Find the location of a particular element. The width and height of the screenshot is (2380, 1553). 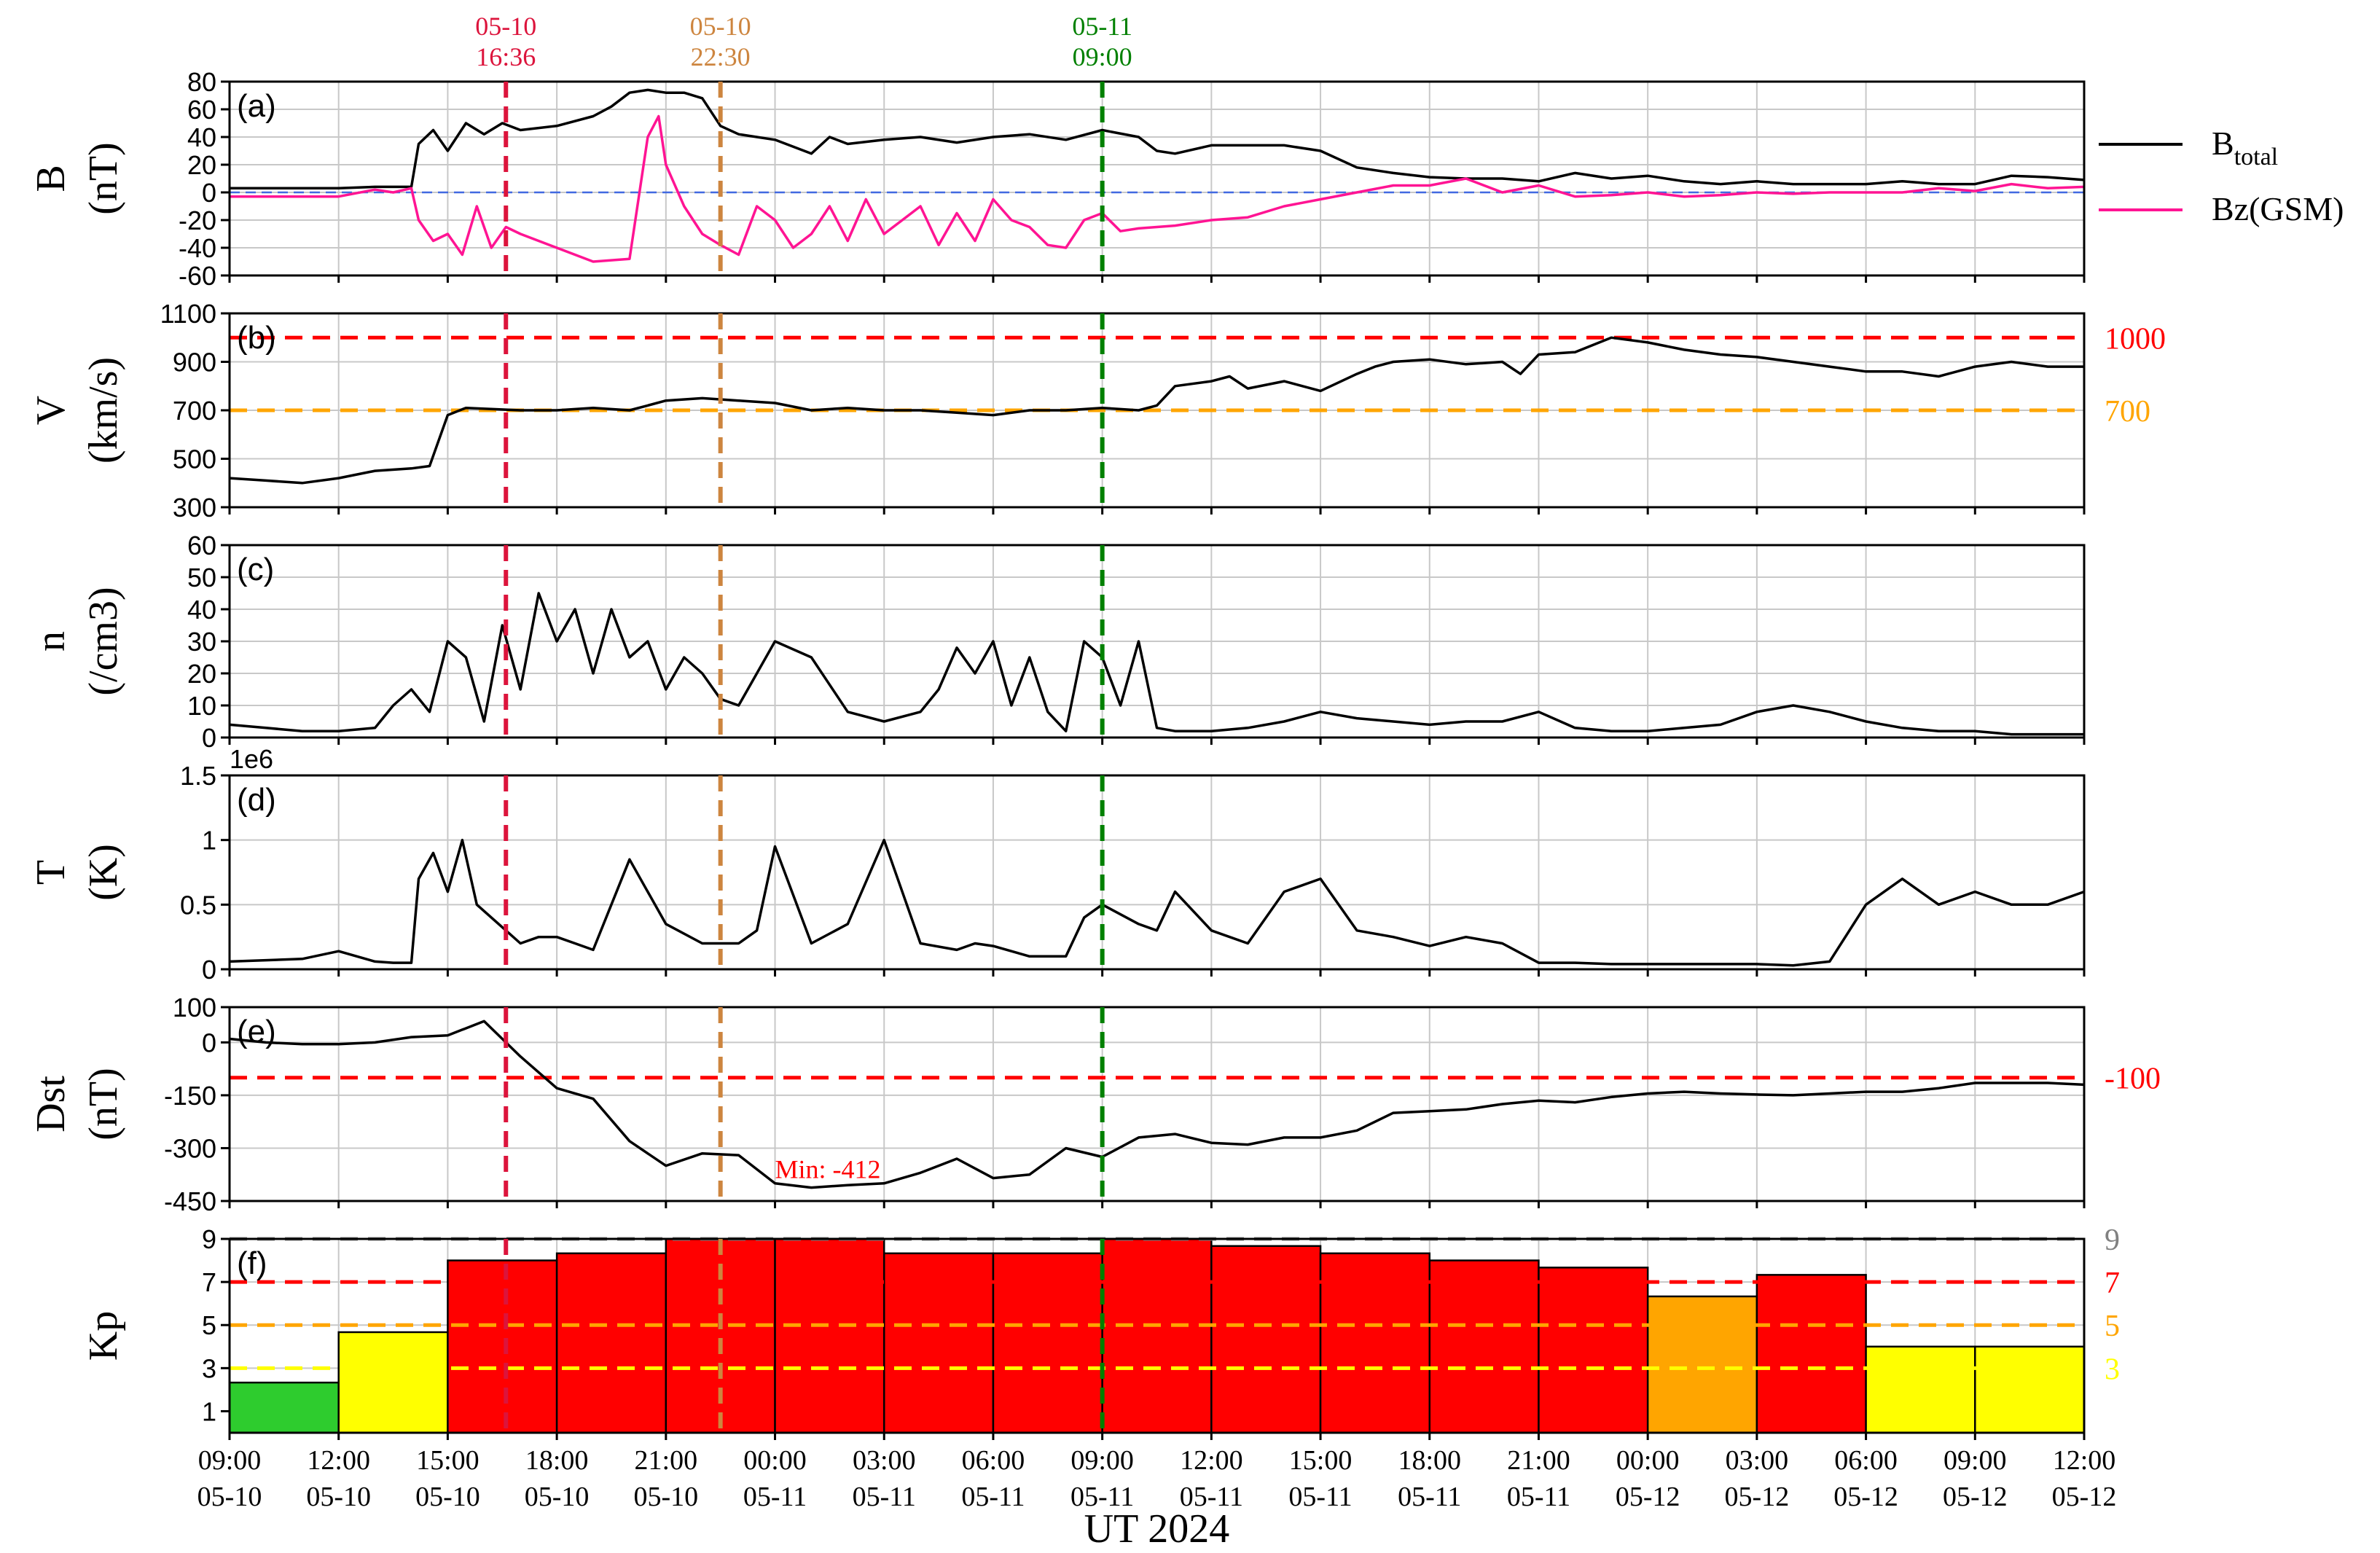

series-line-dst is located at coordinates (1157, 1104).